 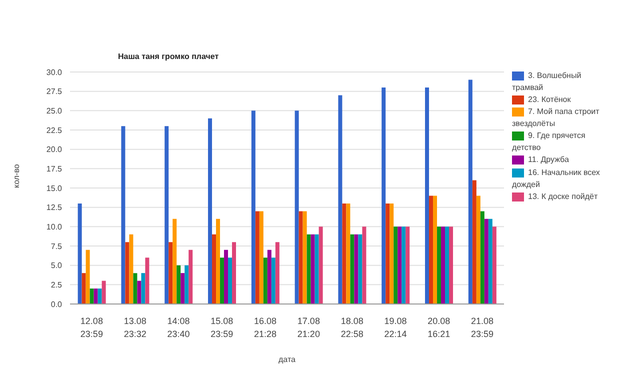 What do you see at coordinates (54, 207) in the screenshot?
I see `y-tick-label: 12.5` at bounding box center [54, 207].